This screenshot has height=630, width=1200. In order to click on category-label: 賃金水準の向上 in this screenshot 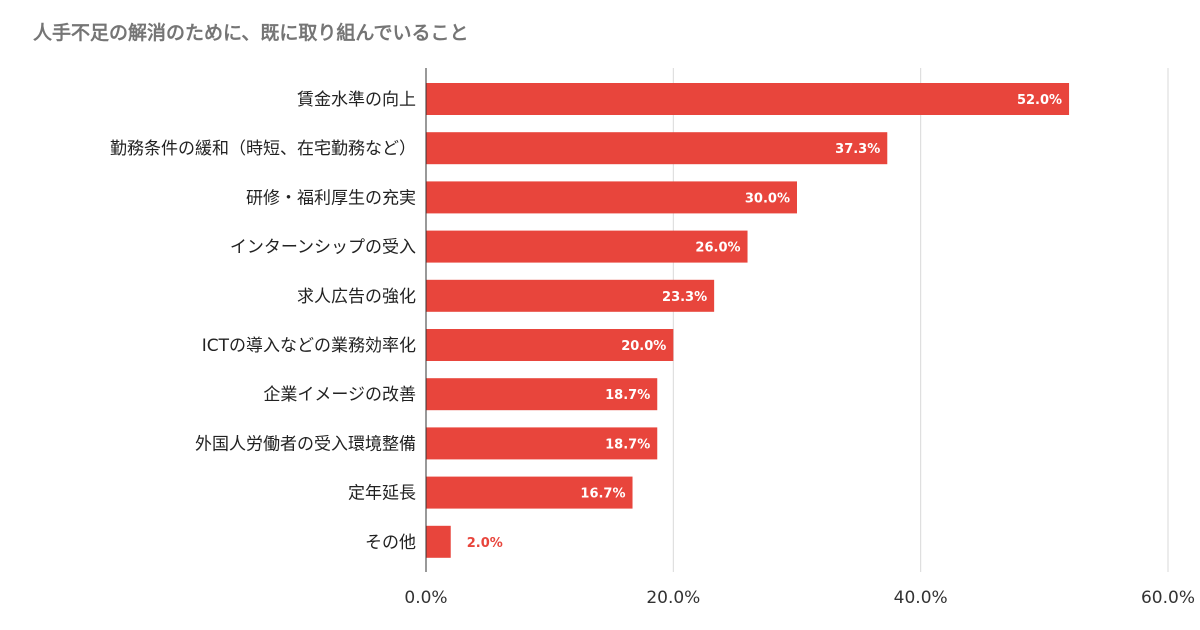, I will do `click(356, 100)`.